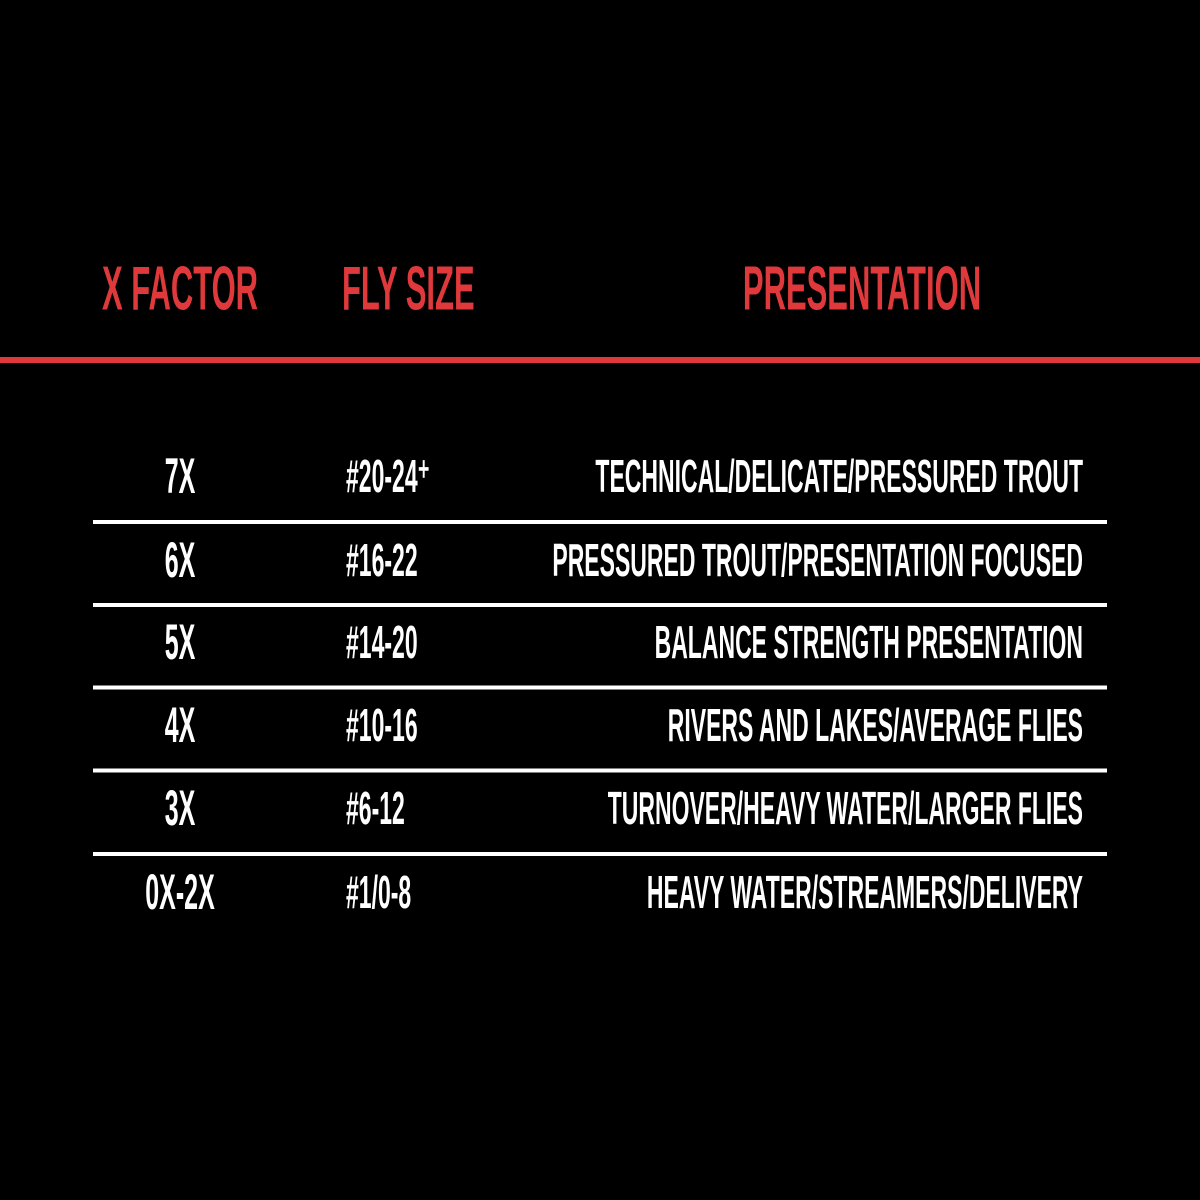 The width and height of the screenshot is (1200, 1200). I want to click on cell: 7X, so click(180, 477).